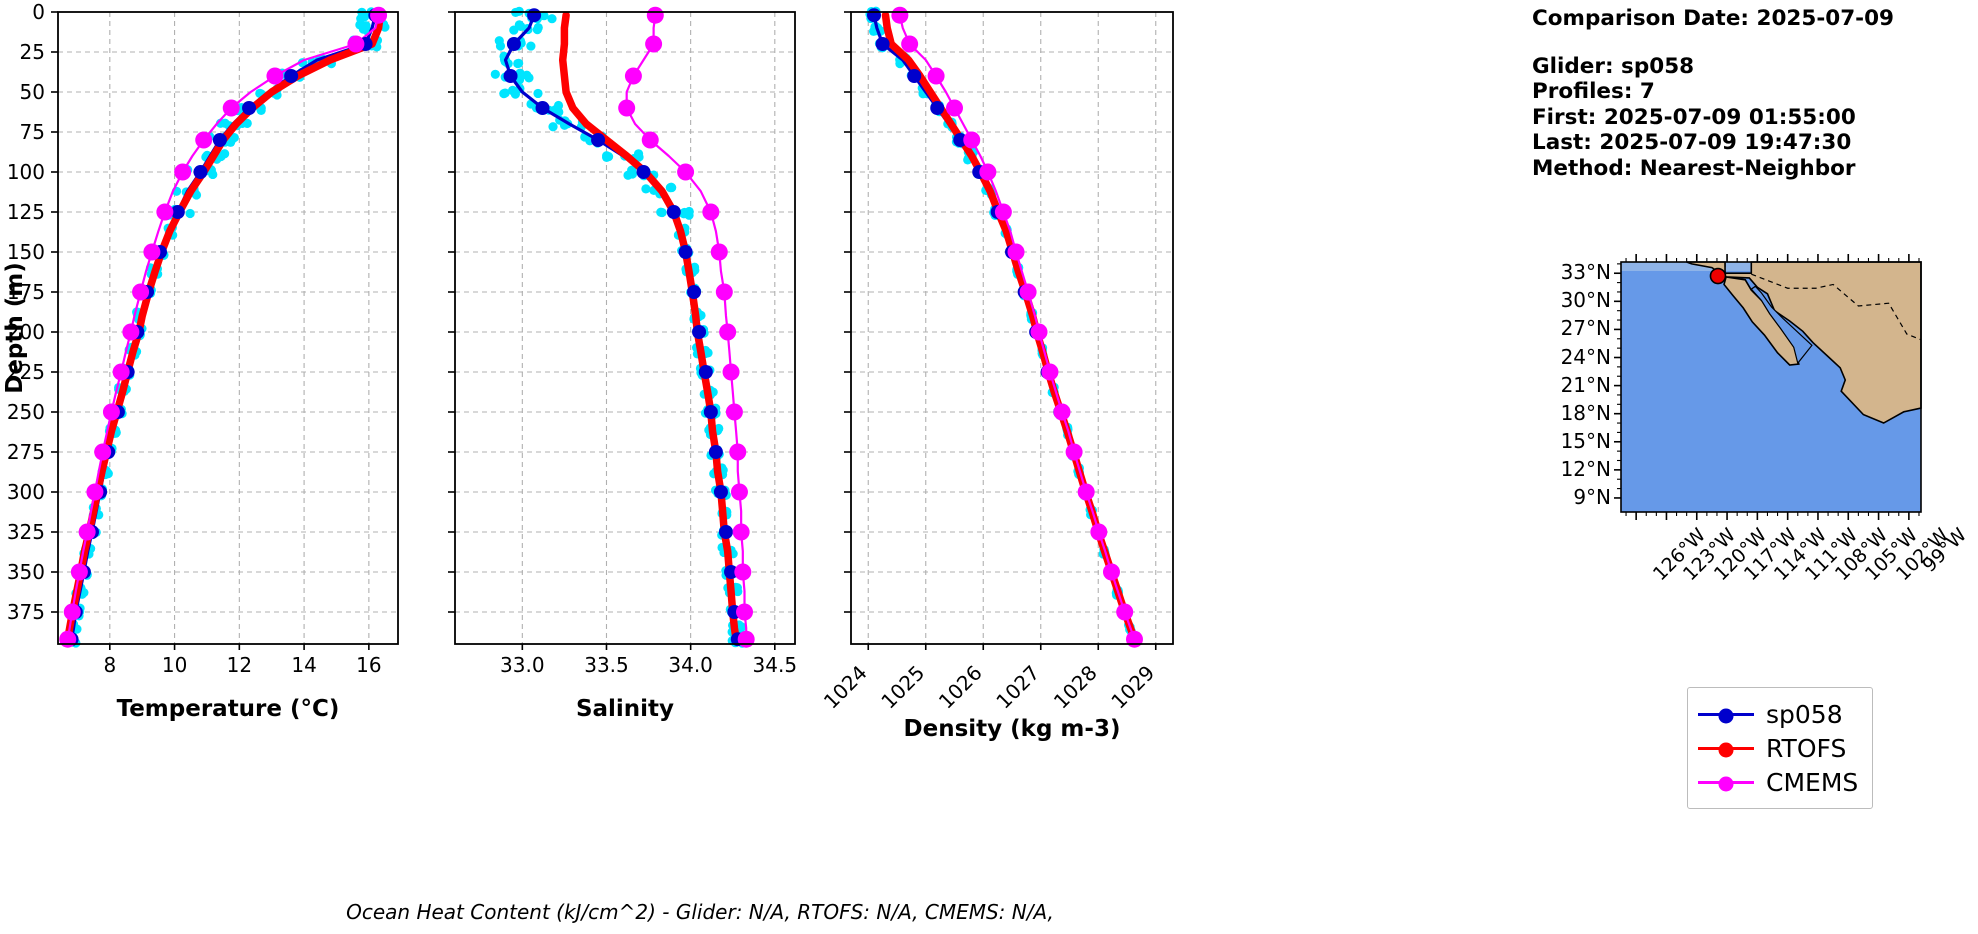 Image resolution: width=1978 pixels, height=934 pixels. Describe the element at coordinates (26, 372) in the screenshot. I see `depth-tick-label: 225` at that location.